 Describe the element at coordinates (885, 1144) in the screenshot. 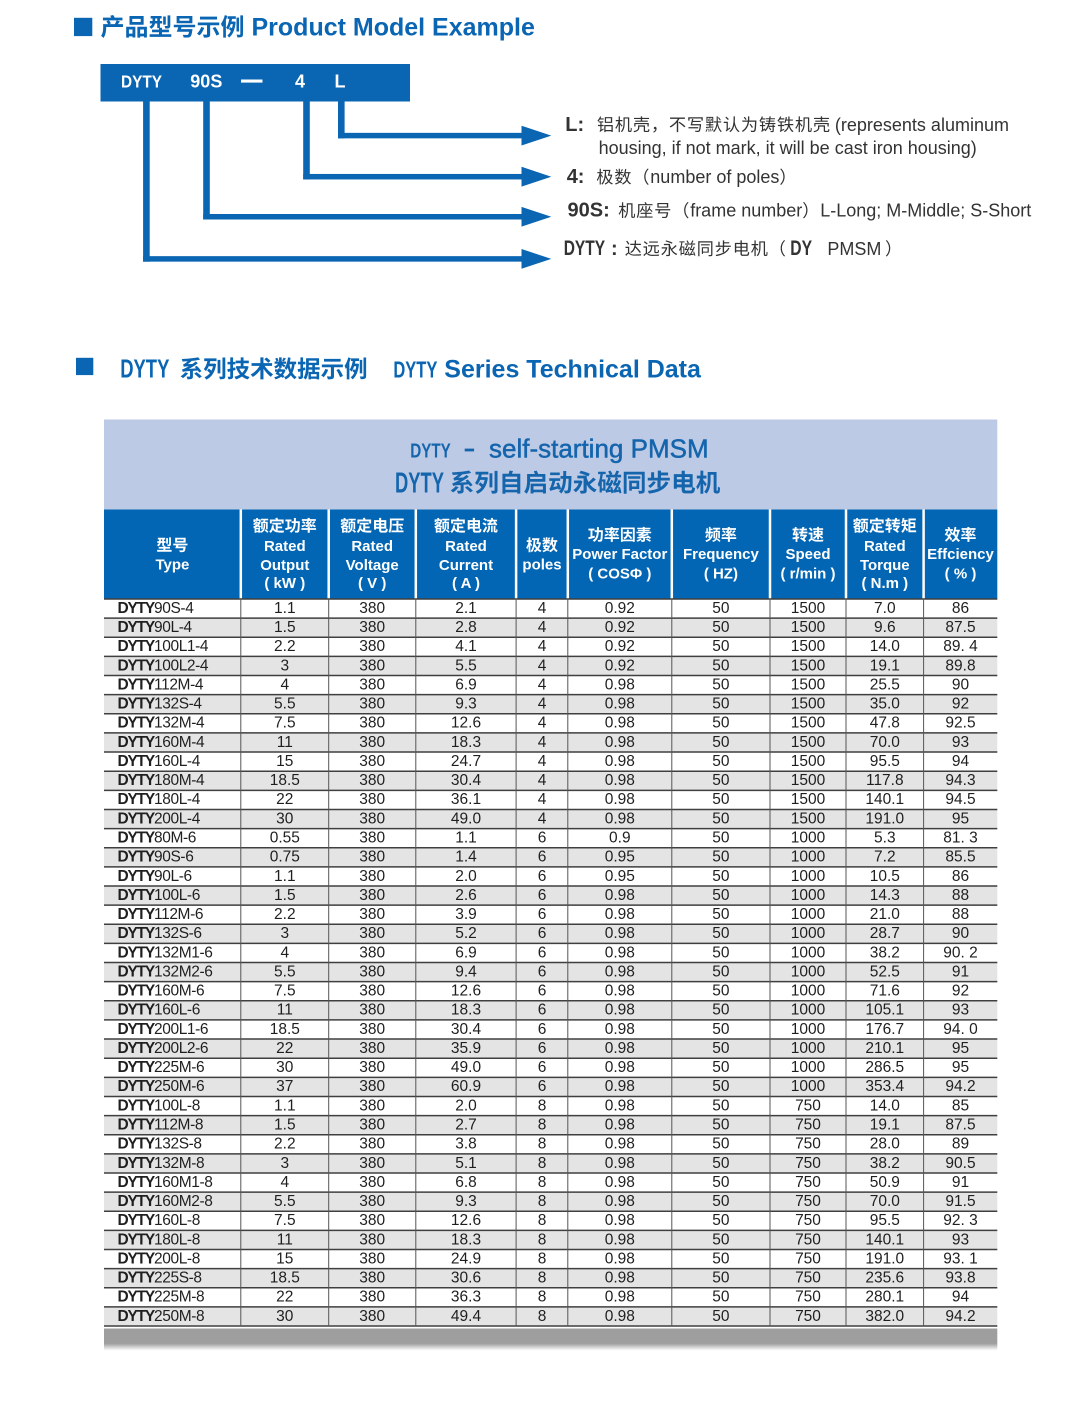

I see `svg-text: 28.0` at that location.